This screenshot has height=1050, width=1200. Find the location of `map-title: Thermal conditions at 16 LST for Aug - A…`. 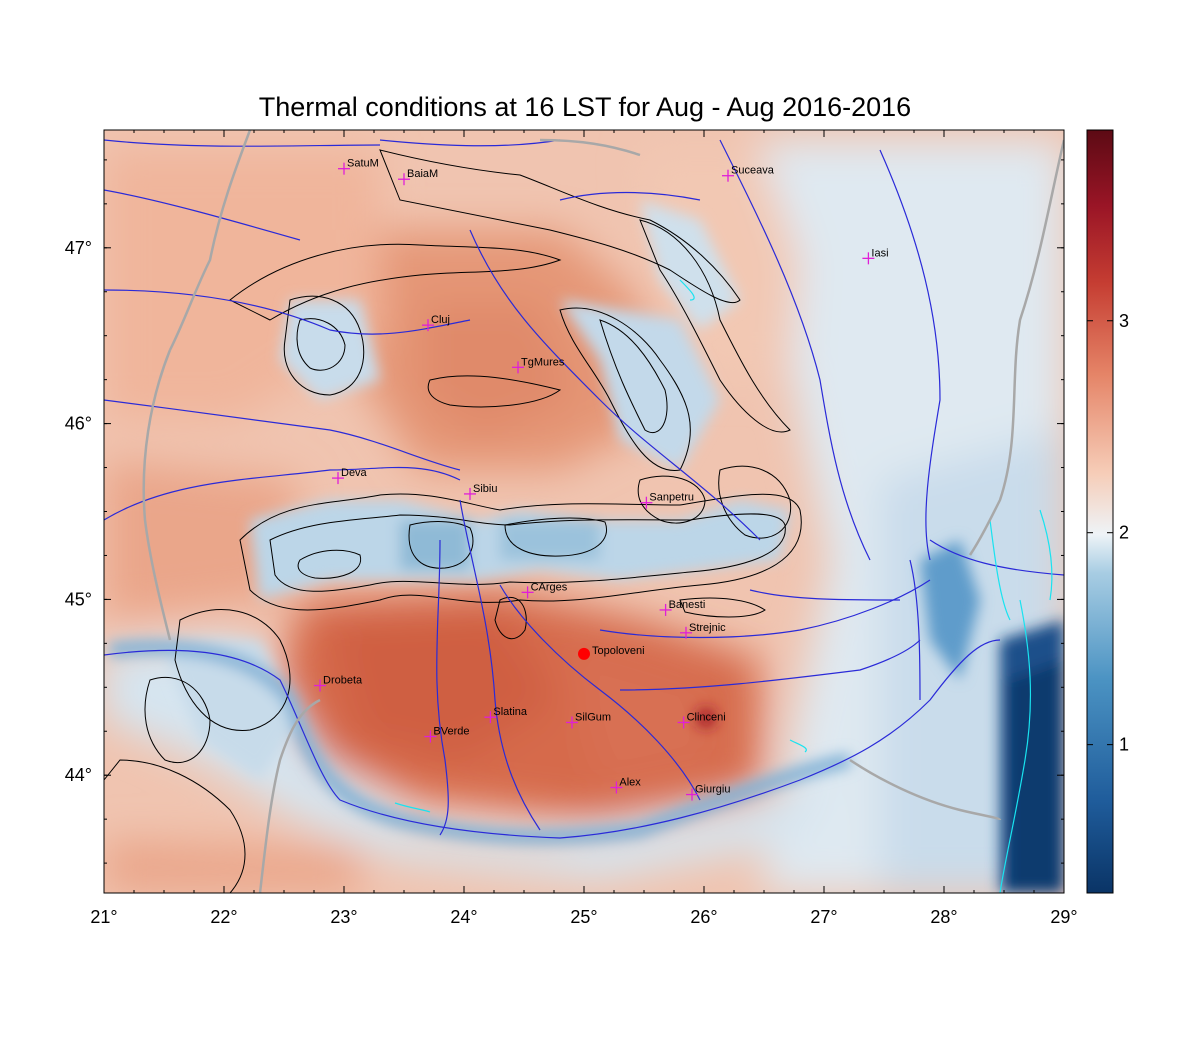

map-title: Thermal conditions at 16 LST for Aug - A… is located at coordinates (585, 107).